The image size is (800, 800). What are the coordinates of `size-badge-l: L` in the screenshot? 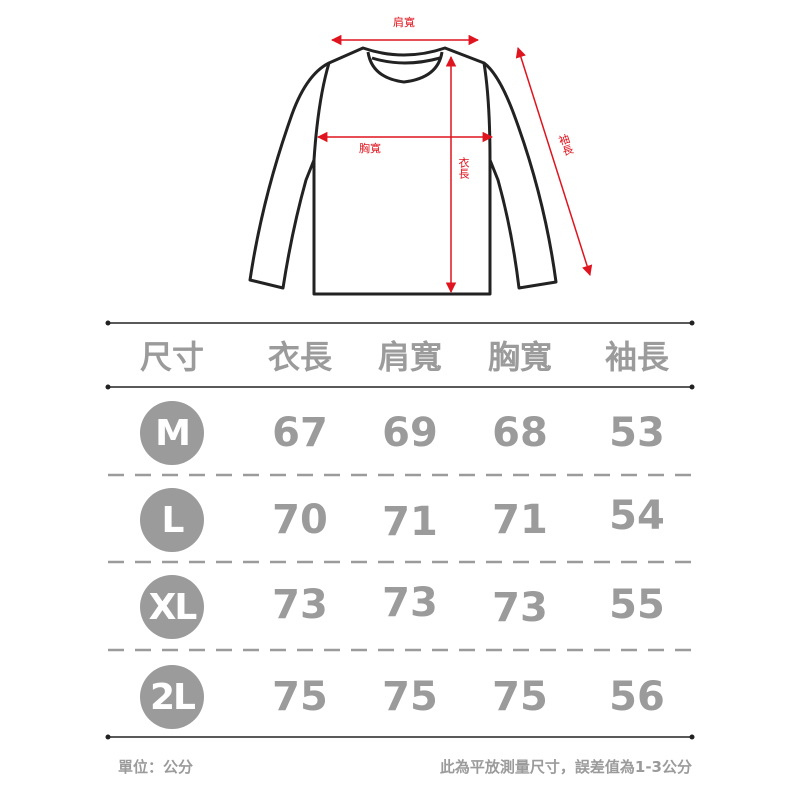 It's located at (172, 520).